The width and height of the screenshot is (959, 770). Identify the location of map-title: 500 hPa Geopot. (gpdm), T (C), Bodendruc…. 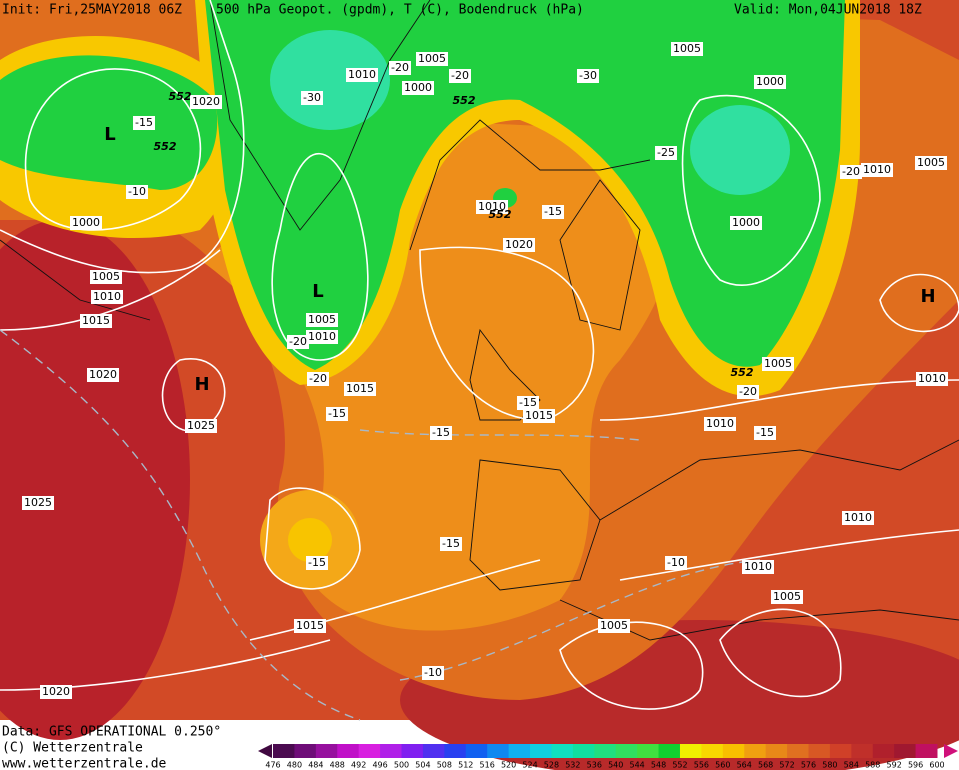
(400, 10).